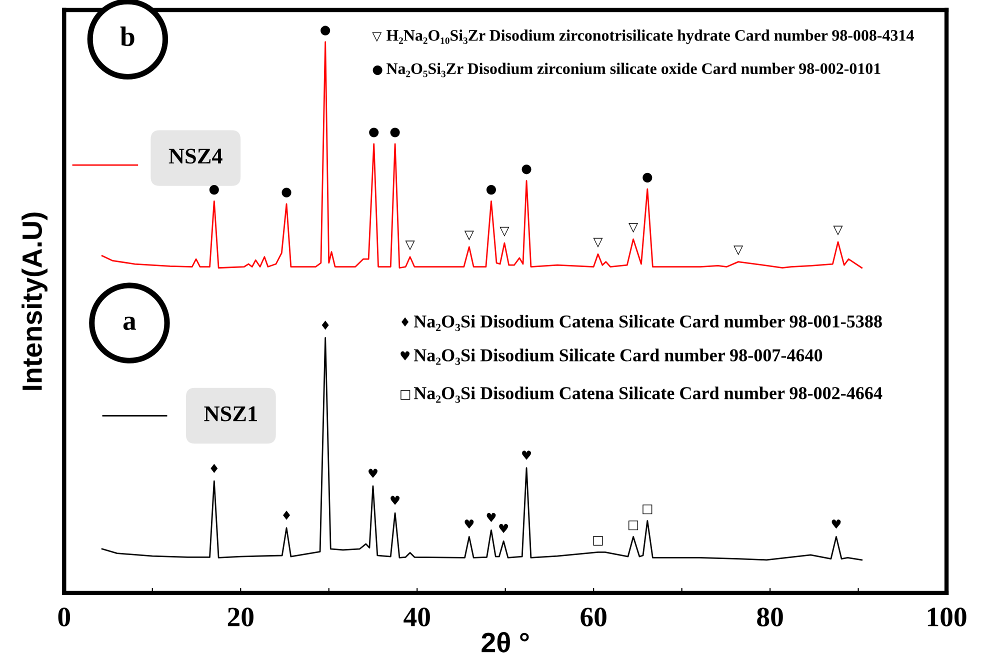  I want to click on x-tick-label: 100, so click(947, 617).